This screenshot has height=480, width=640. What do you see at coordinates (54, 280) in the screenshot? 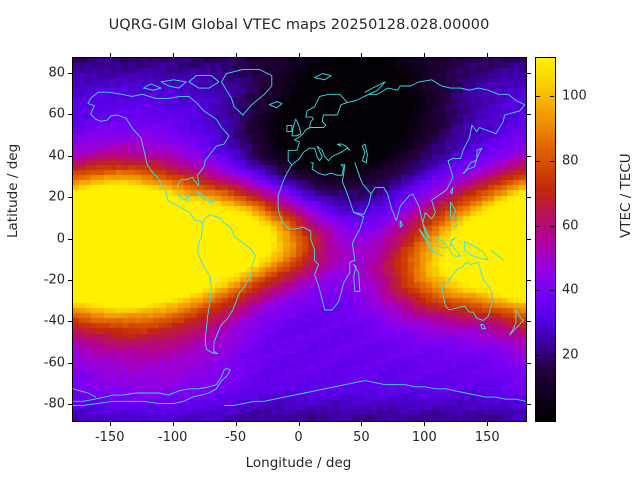
I see `y-tick-label: -20` at bounding box center [54, 280].